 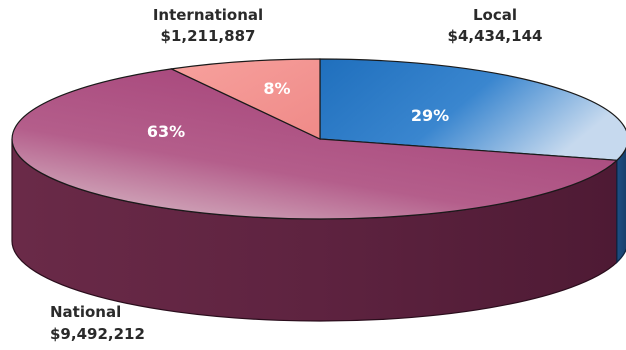 What do you see at coordinates (208, 36) in the screenshot?
I see `slice-value-international: $1,211,887` at bounding box center [208, 36].